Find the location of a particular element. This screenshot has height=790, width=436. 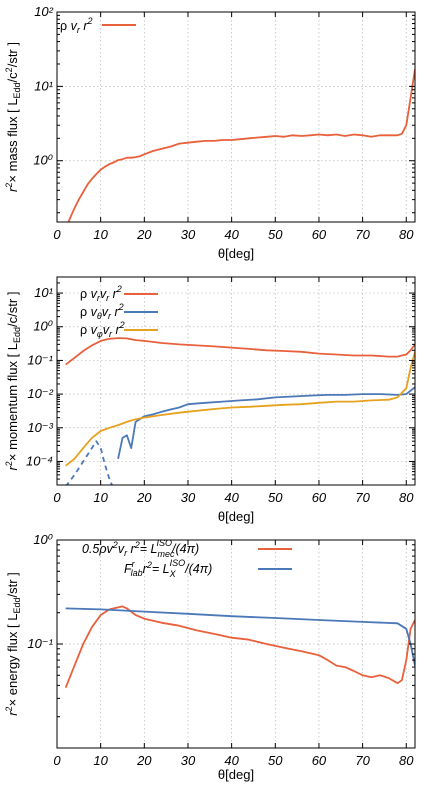

legend-label: 0.5ρv2vr r2= LmecISO/(4π) is located at coordinates (140, 548).